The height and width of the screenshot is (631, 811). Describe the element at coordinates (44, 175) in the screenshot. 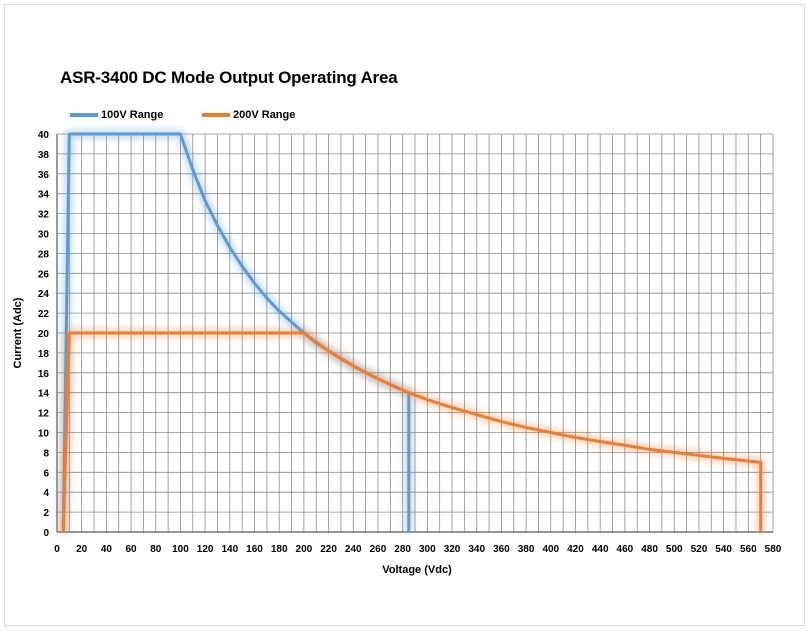

I see `y-tick-label: 36` at that location.